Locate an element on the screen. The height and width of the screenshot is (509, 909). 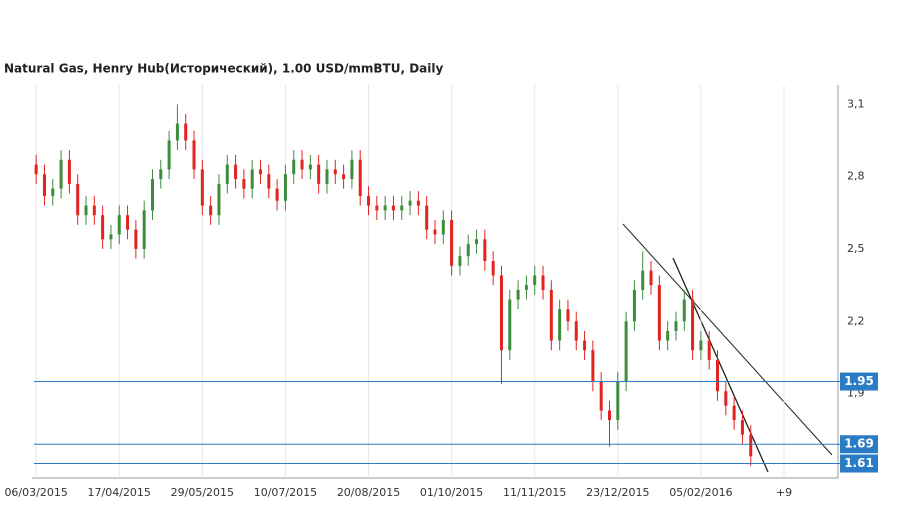
level-label: 1.69 is located at coordinates (859, 444).